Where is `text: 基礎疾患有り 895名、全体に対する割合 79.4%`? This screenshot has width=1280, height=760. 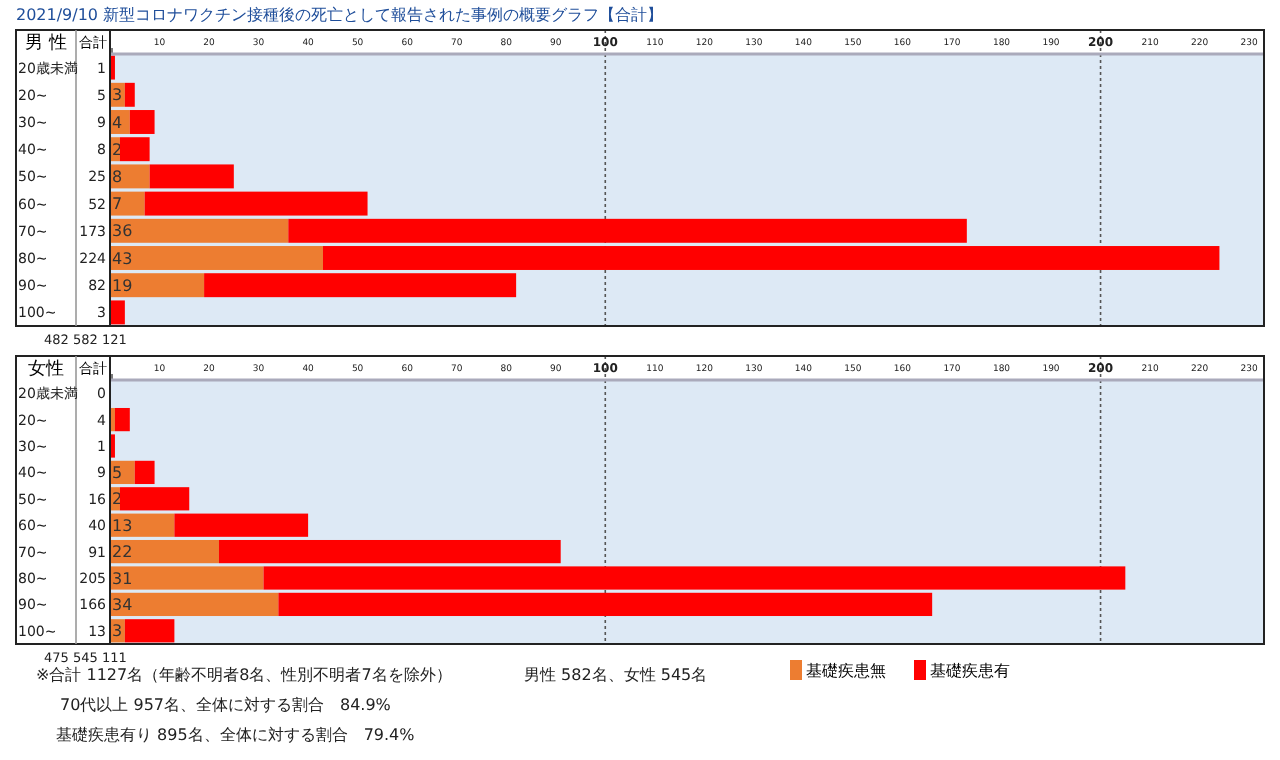
text: 基礎疾患有り 895名、全体に対する割合 79.4% is located at coordinates (236, 735).